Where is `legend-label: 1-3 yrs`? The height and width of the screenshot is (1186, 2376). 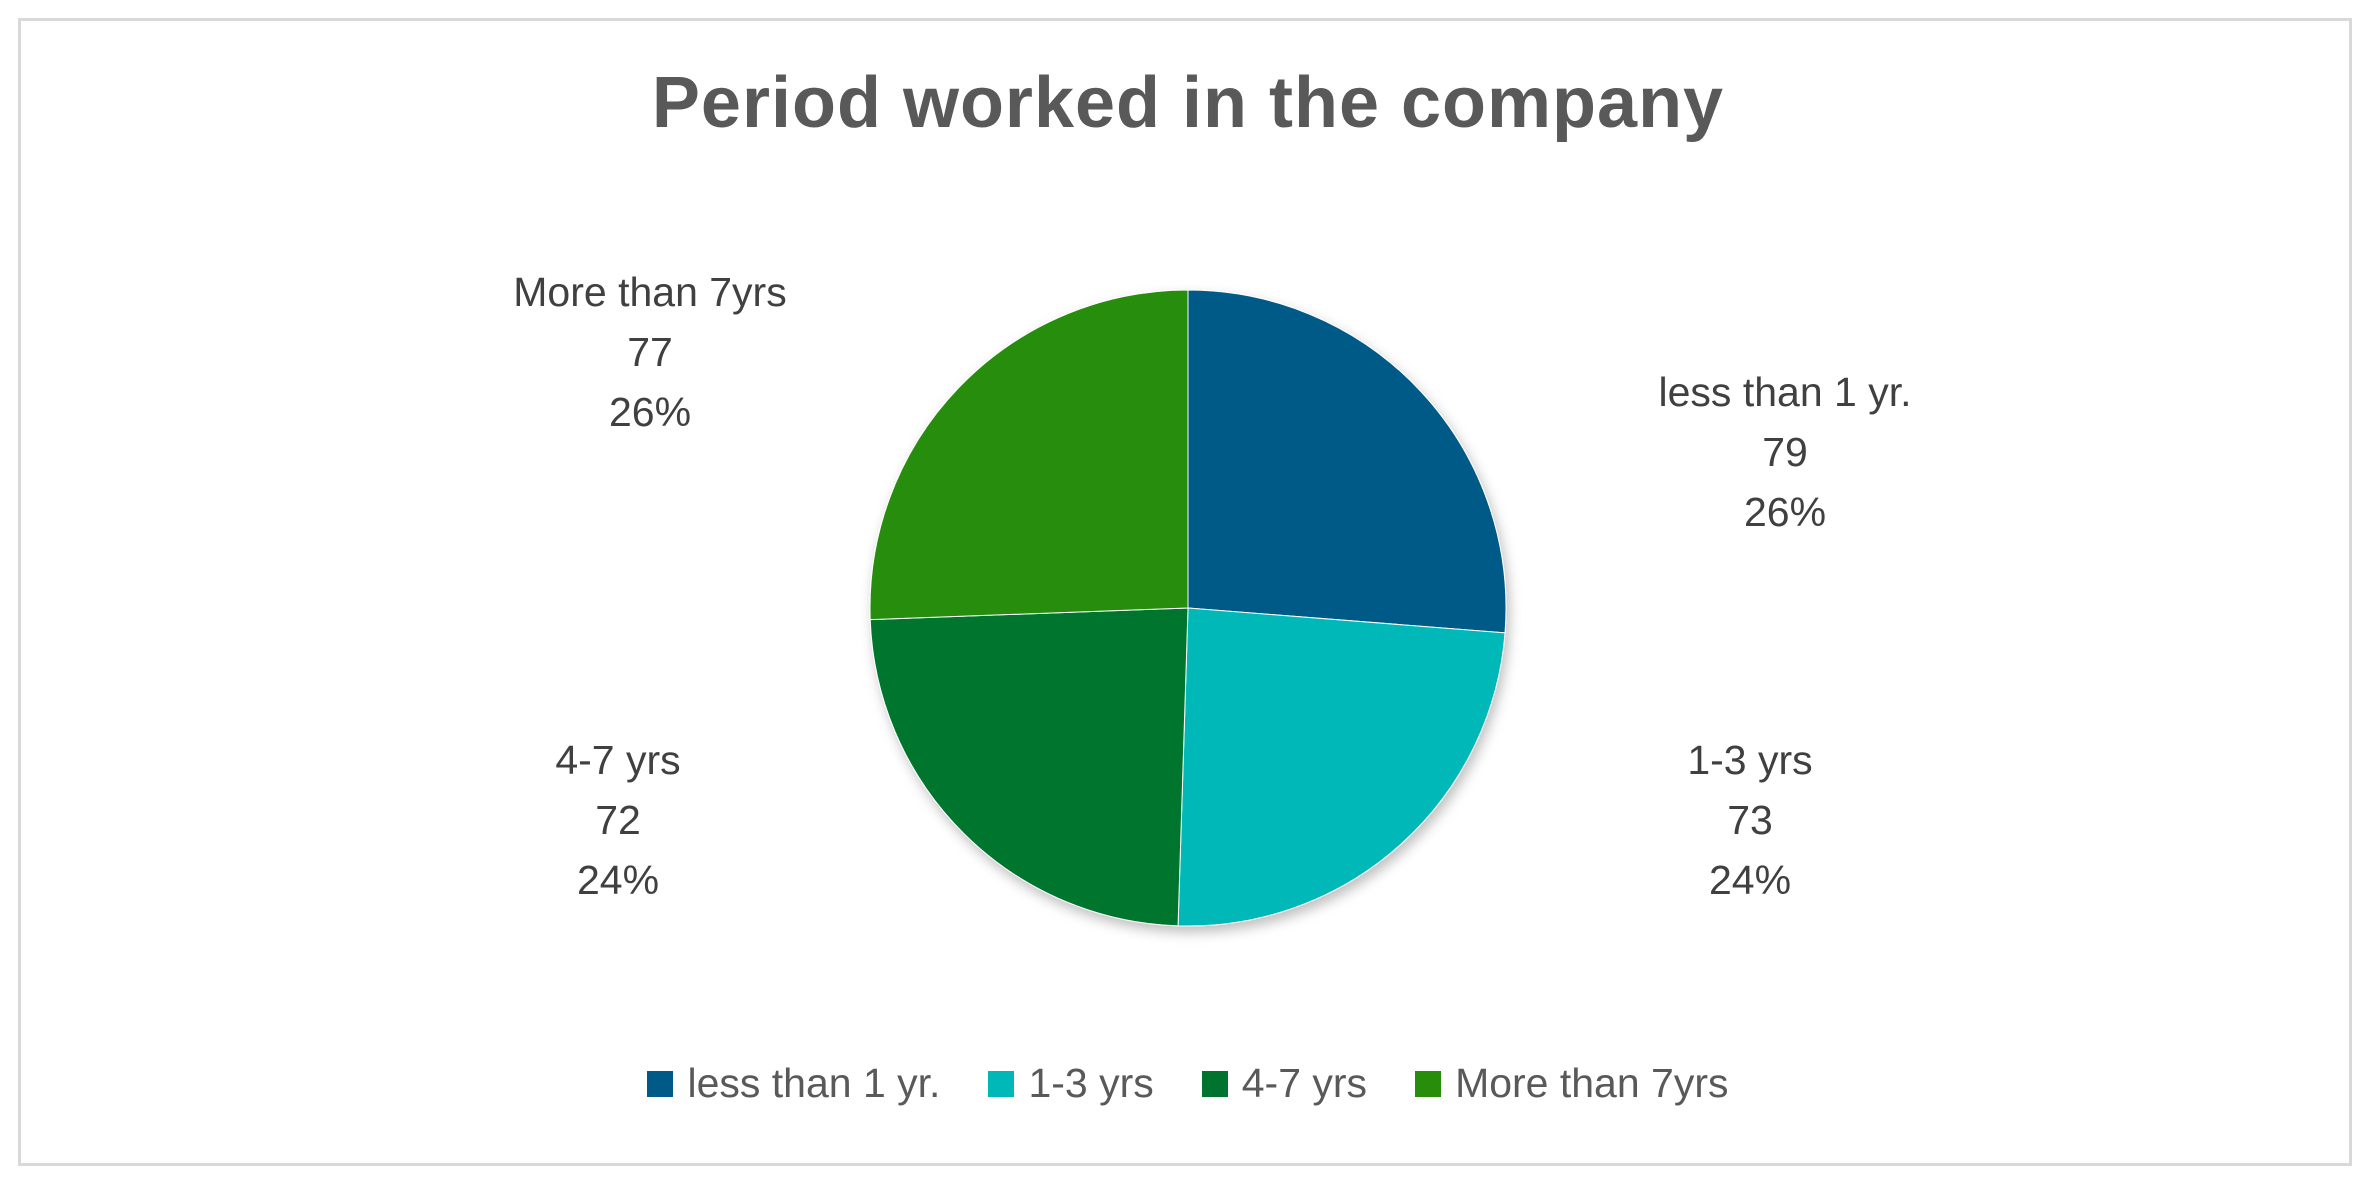
legend-label: 1-3 yrs is located at coordinates (1091, 1083).